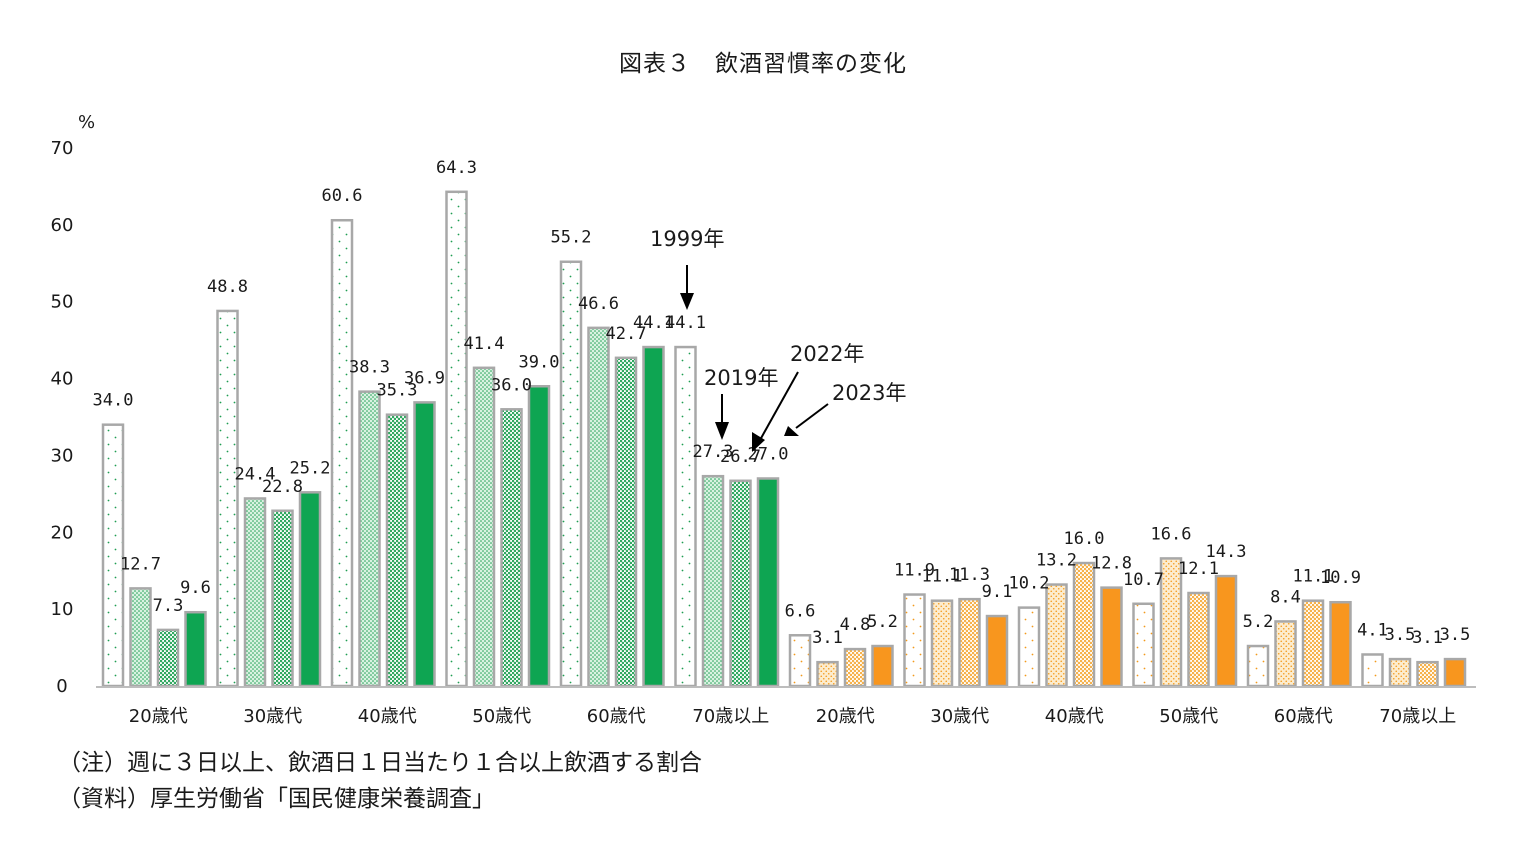  What do you see at coordinates (800, 611) in the screenshot?
I see `data-label: 6.6` at bounding box center [800, 611].